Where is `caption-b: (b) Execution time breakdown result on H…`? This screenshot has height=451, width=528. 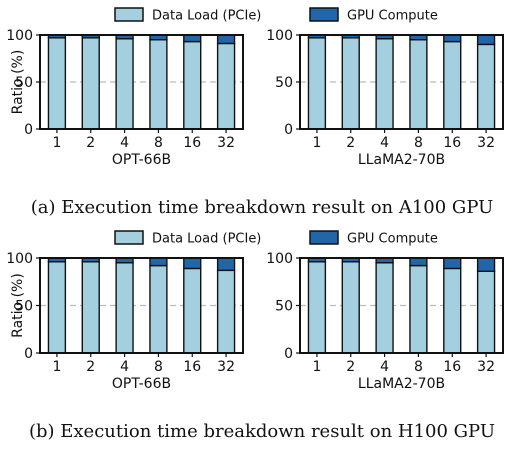 caption-b: (b) Execution time breakdown result on H… is located at coordinates (262, 431).